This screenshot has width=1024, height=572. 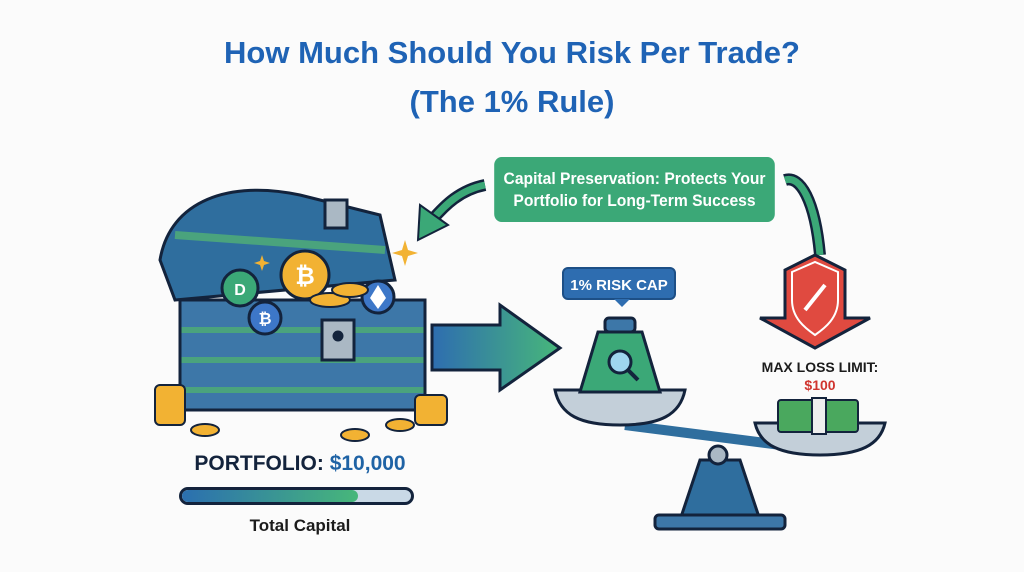 I want to click on dash-coin-icon: D, so click(x=240, y=288).